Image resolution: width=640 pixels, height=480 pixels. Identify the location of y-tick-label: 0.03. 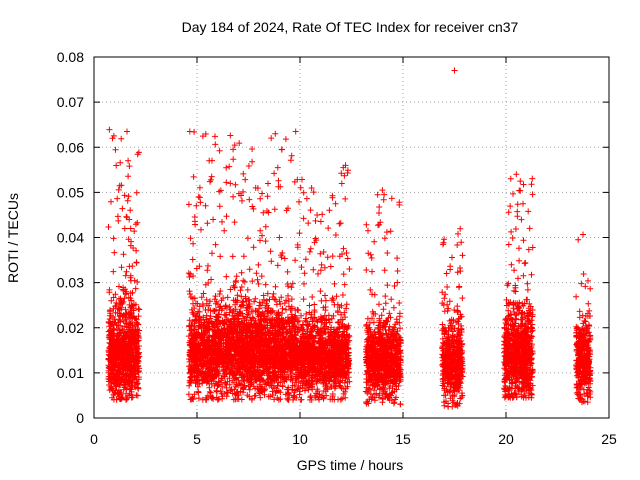
(70, 283).